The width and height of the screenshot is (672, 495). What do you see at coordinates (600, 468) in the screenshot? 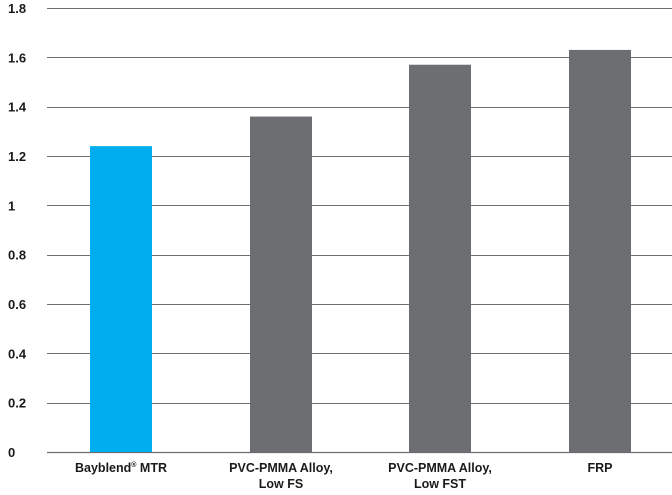
I see `x-category-label: FRP` at bounding box center [600, 468].